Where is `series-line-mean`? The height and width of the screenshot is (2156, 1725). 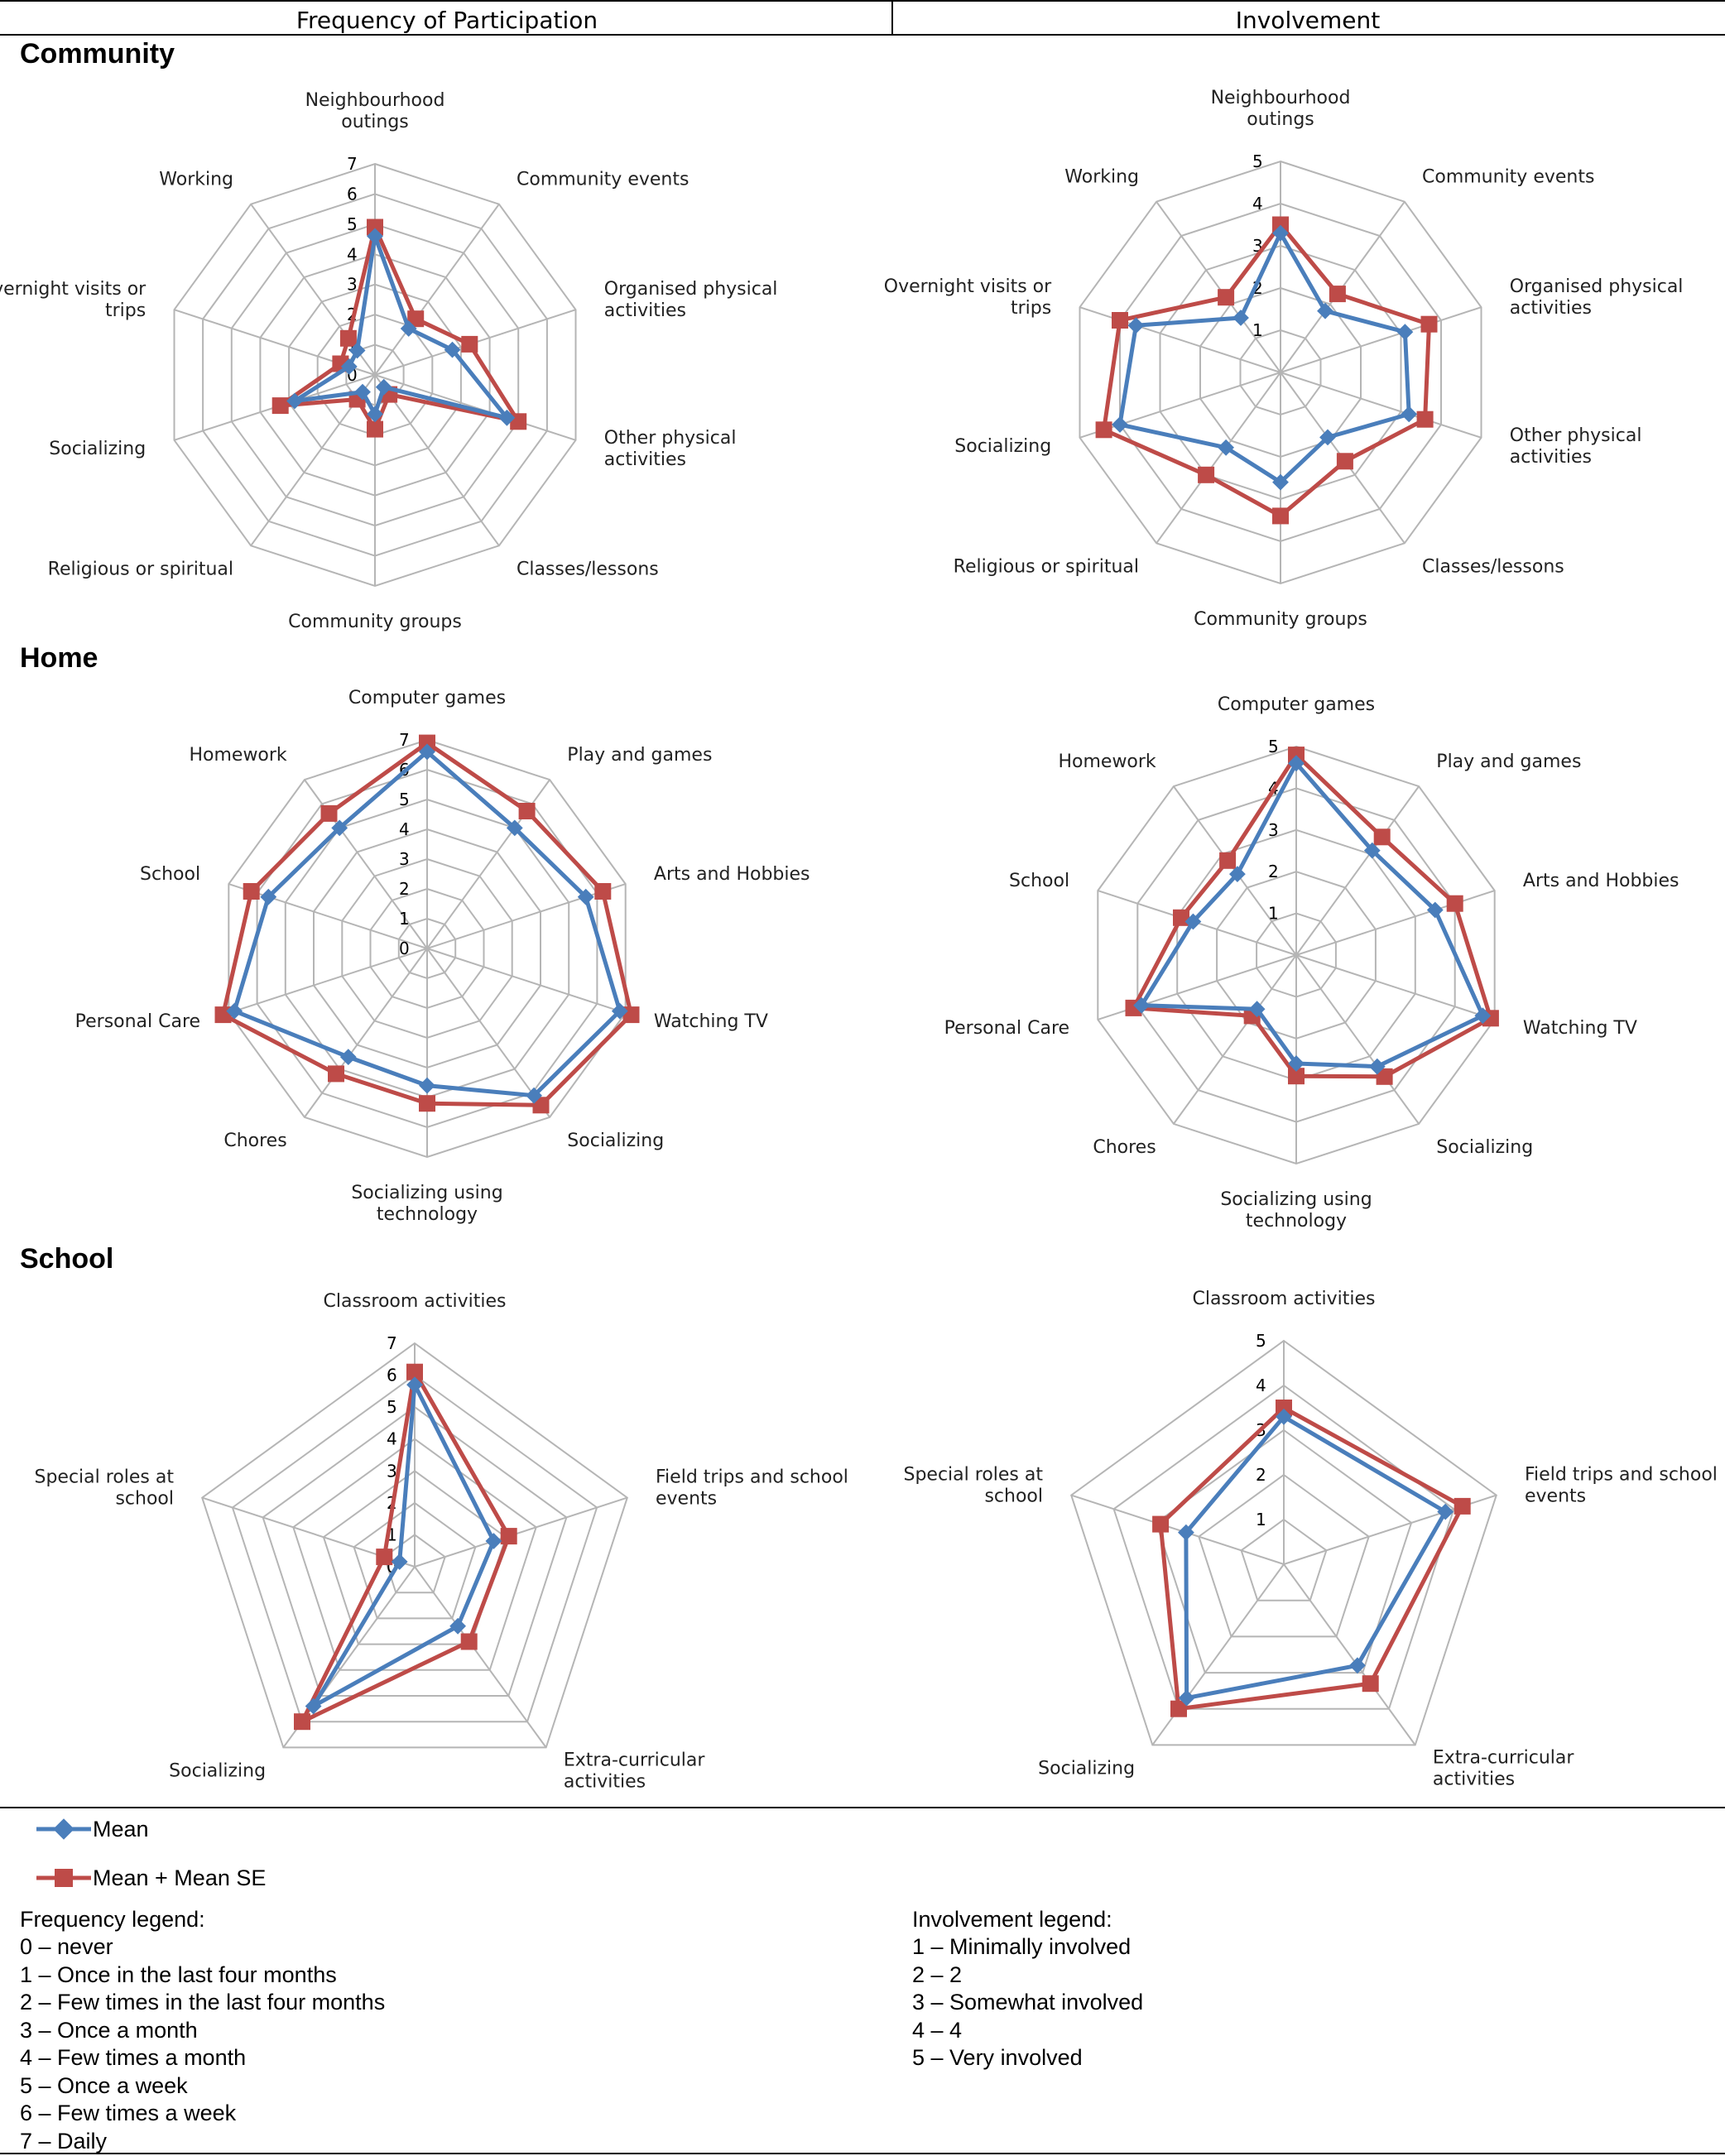
series-line-mean is located at coordinates (1264, 358).